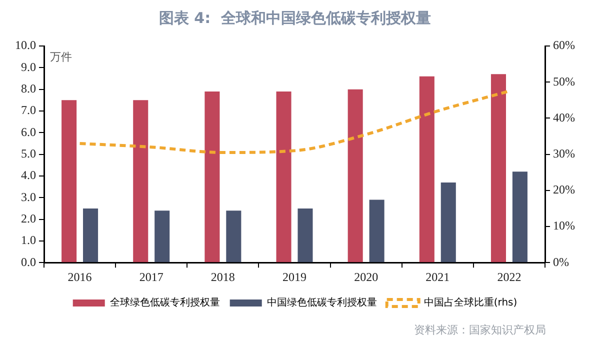 This screenshot has width=594, height=348. Describe the element at coordinates (222, 277) in the screenshot. I see `x-tick-label: 2018` at that location.